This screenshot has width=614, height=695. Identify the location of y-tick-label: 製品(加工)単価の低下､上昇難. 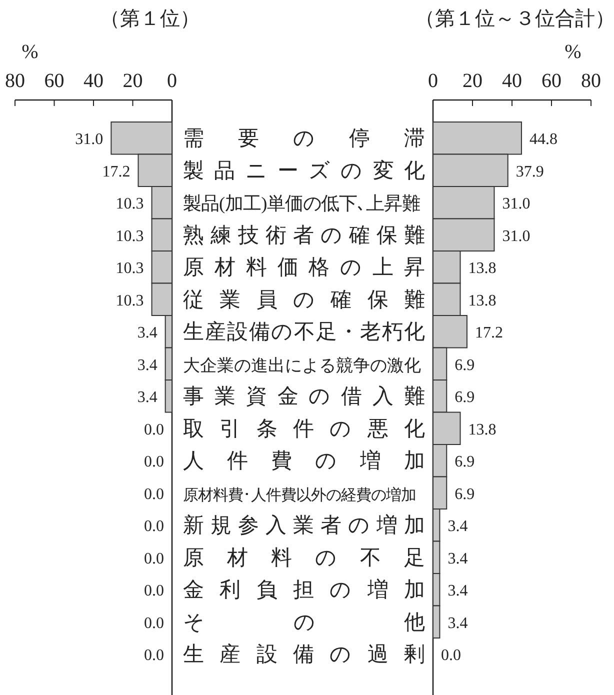
(301, 204).